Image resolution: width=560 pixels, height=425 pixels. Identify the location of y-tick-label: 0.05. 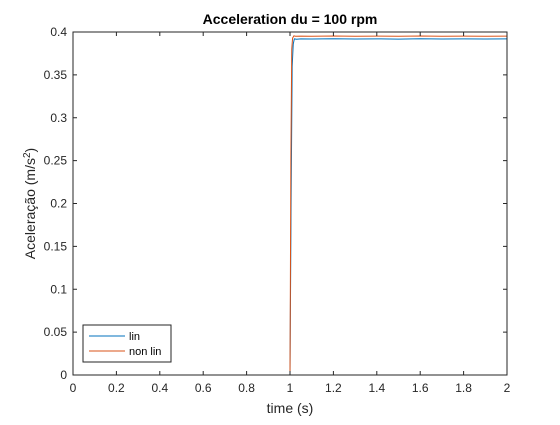
(56, 332).